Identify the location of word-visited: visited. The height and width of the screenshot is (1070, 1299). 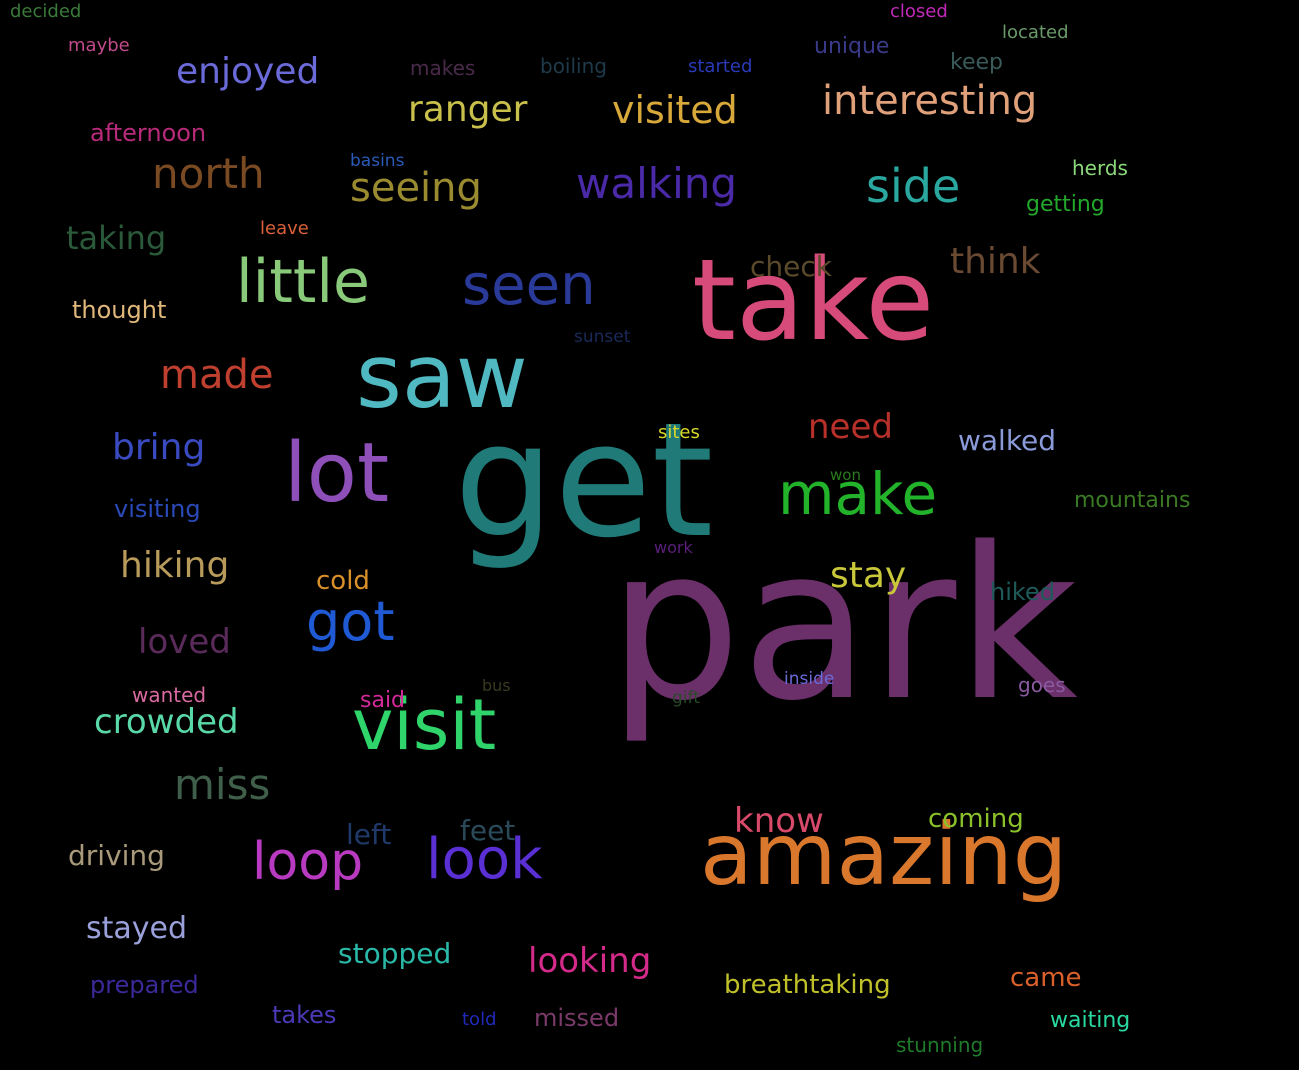
(675, 110).